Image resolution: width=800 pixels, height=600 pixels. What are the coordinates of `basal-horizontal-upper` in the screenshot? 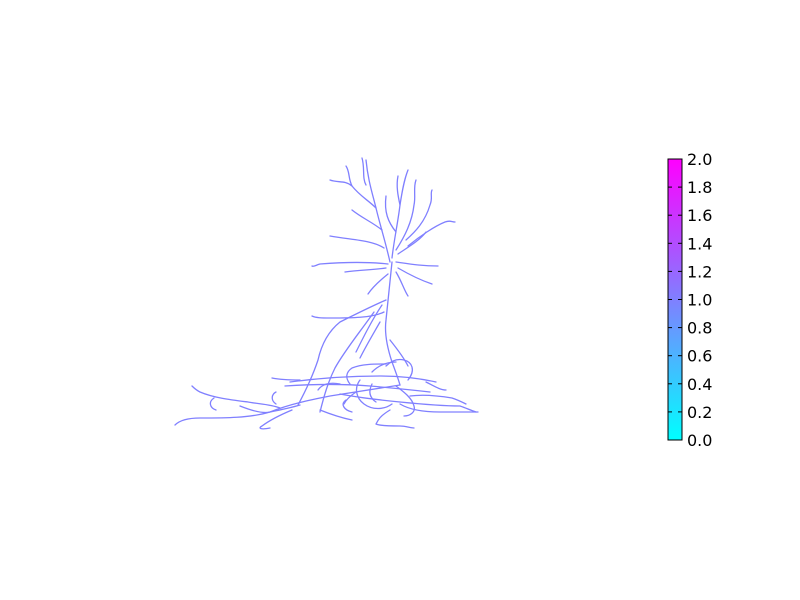 It's located at (363, 379).